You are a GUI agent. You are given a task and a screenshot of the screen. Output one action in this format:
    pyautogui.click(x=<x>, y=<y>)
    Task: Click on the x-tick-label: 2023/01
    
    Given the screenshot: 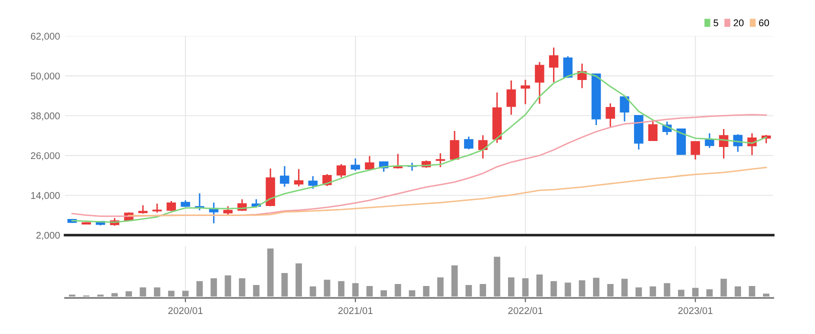 What is the action you would take?
    pyautogui.click(x=695, y=310)
    